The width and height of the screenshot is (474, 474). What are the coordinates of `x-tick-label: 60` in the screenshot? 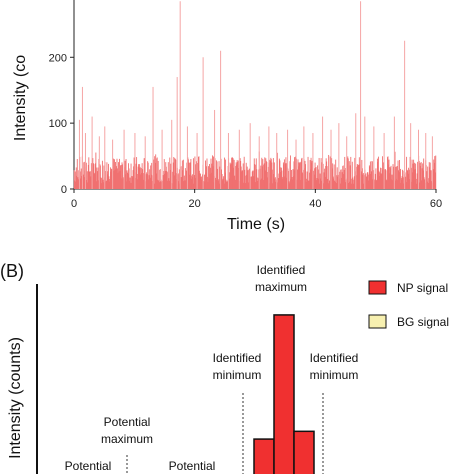 It's located at (436, 204).